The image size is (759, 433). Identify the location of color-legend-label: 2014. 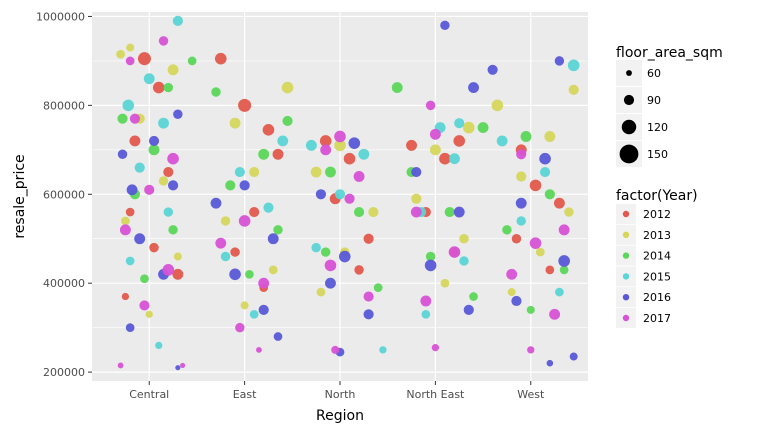
(657, 256).